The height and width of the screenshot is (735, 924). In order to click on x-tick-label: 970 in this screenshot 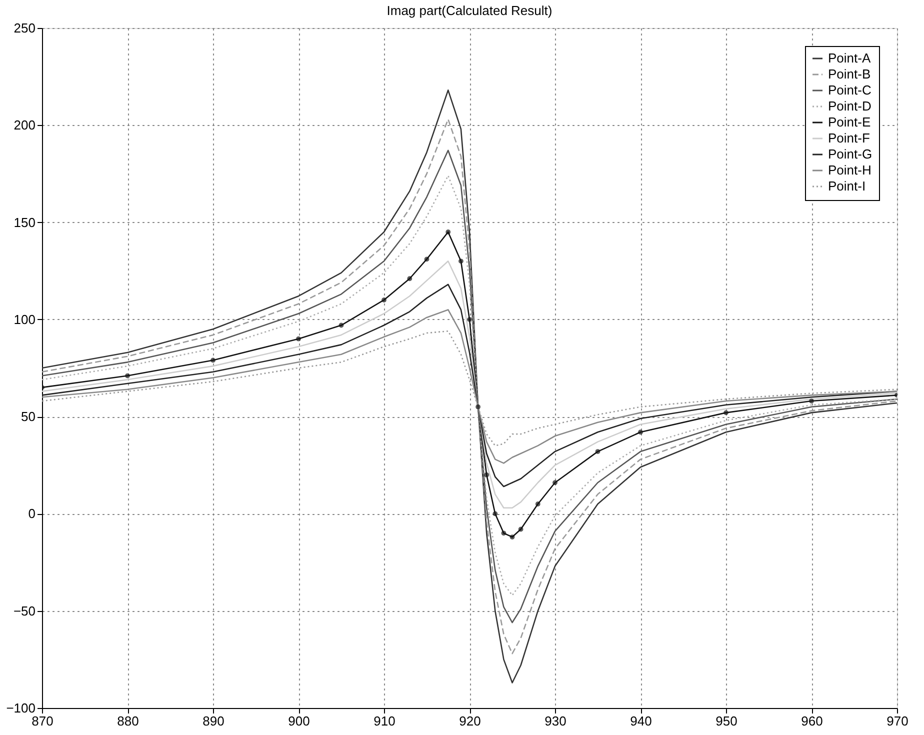, I will do `click(897, 721)`.